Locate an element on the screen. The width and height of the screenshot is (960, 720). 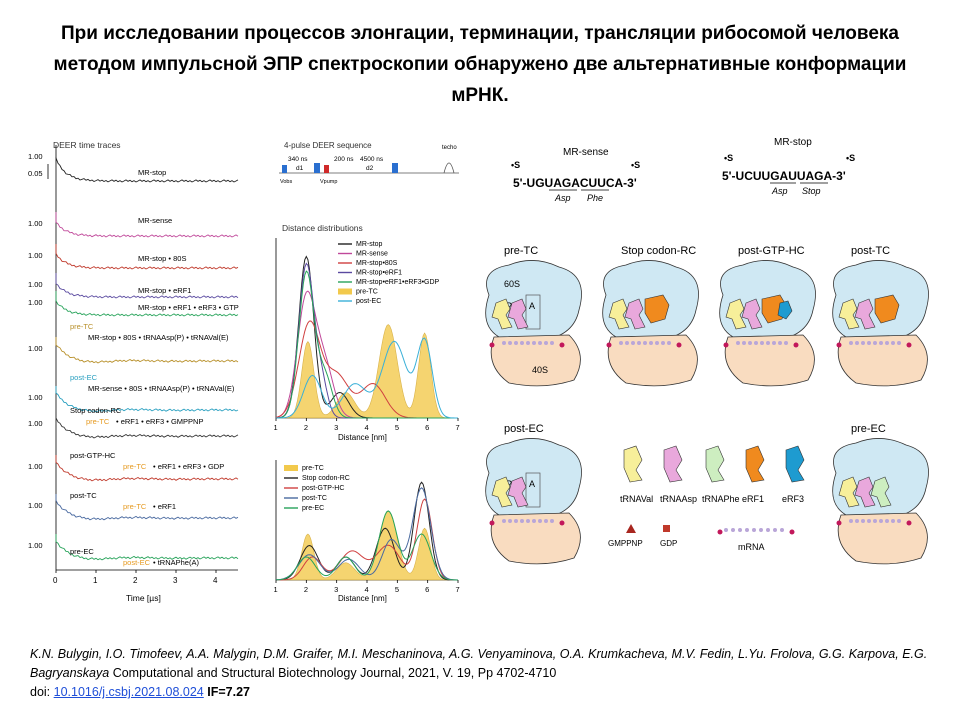
subunit-40s is located at coordinates (769, 360).